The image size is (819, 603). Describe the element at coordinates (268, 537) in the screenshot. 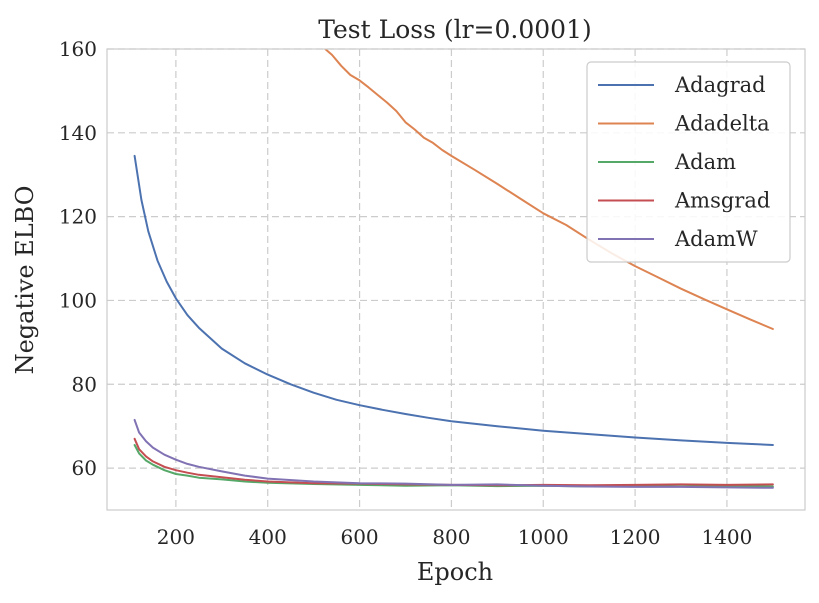

I see `x-tick-label: 400` at that location.